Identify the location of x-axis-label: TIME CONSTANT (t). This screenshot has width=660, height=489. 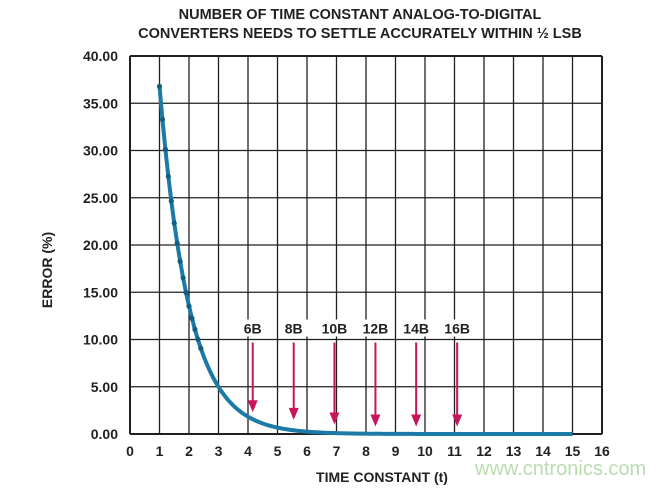
(382, 477).